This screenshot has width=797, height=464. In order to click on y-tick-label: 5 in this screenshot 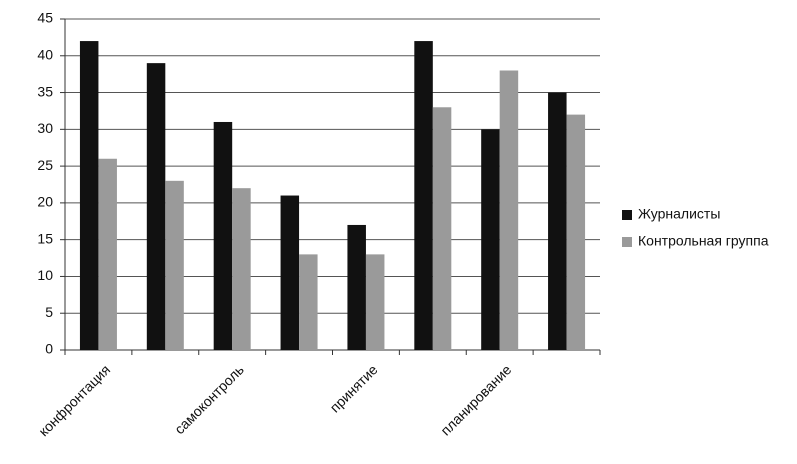, I will do `click(49, 312)`.